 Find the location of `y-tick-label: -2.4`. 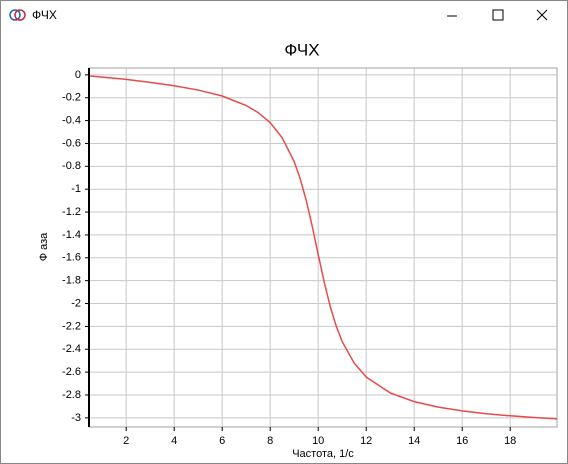

y-tick-label: -2.4 is located at coordinates (71, 349).